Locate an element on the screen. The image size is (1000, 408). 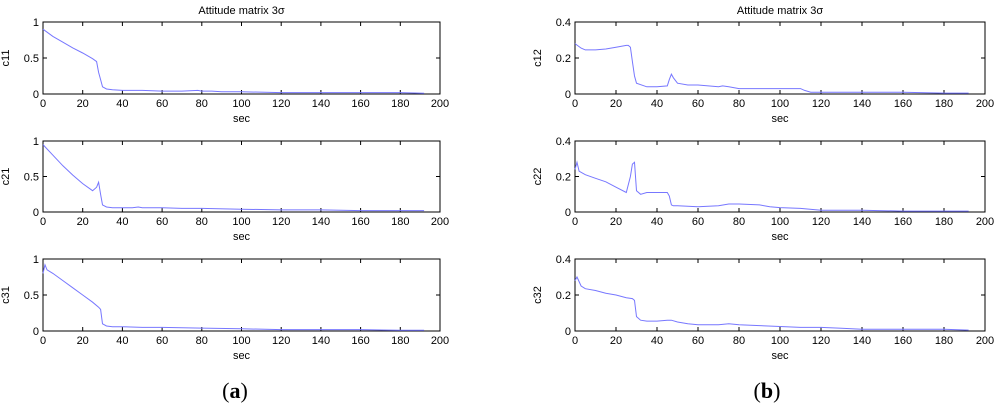
y-axis-label: c12 is located at coordinates (538, 58).